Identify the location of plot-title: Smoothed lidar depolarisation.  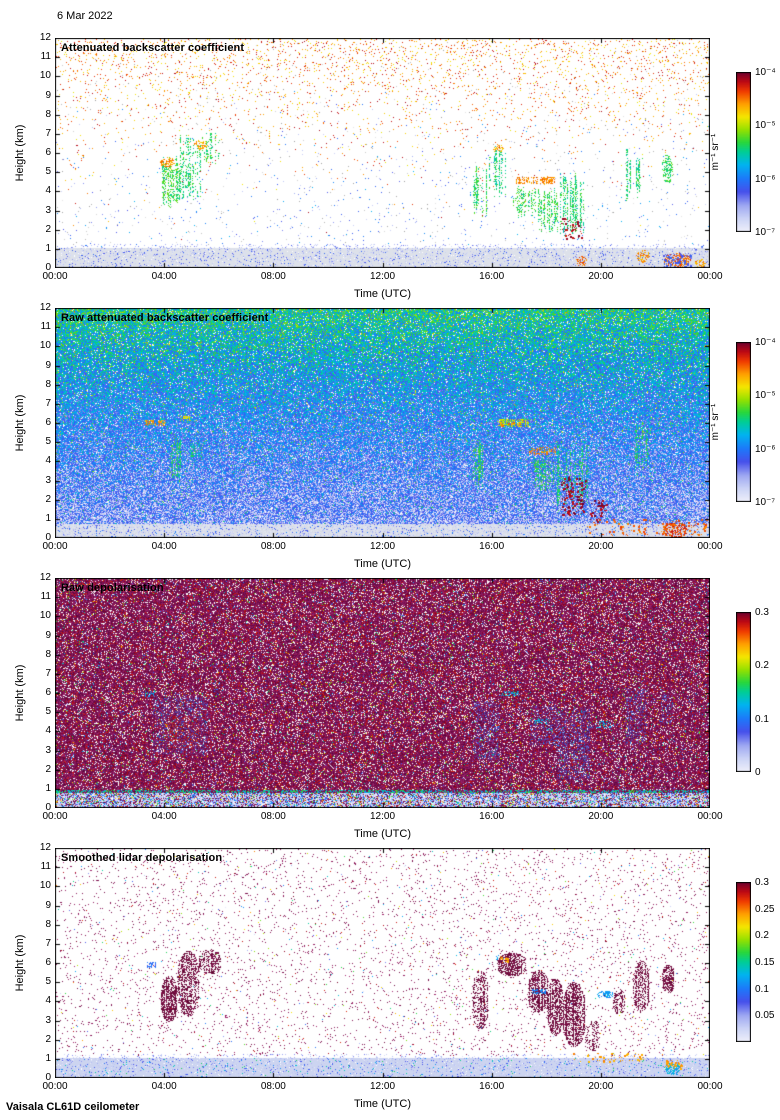
(142, 858).